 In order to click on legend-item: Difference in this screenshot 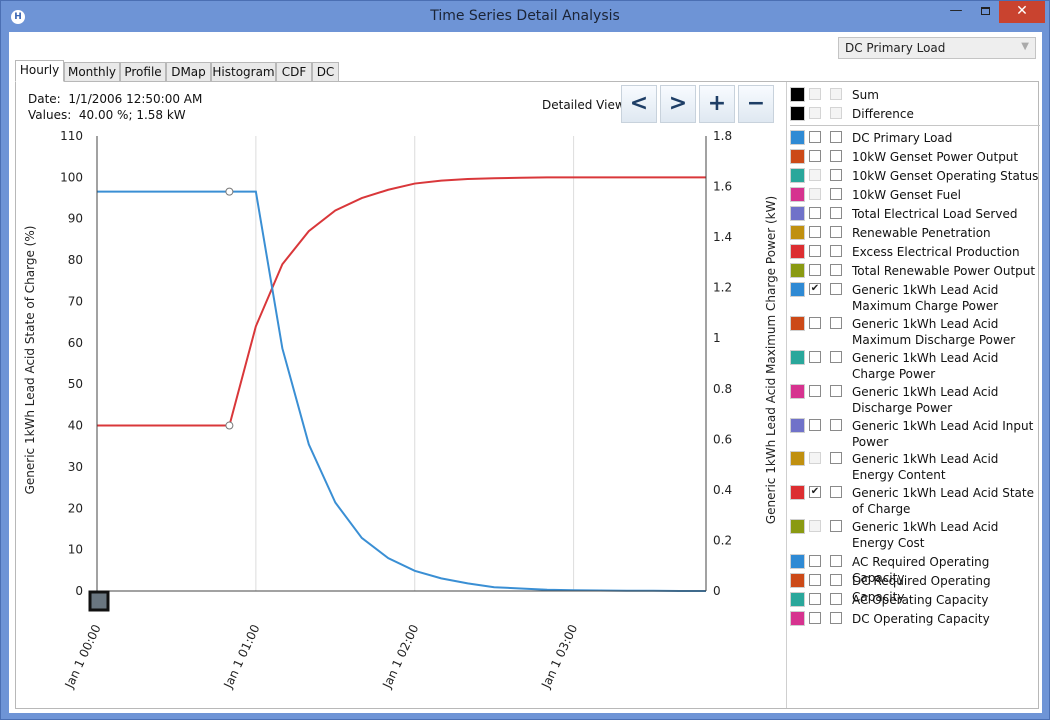, I will do `click(914, 113)`.